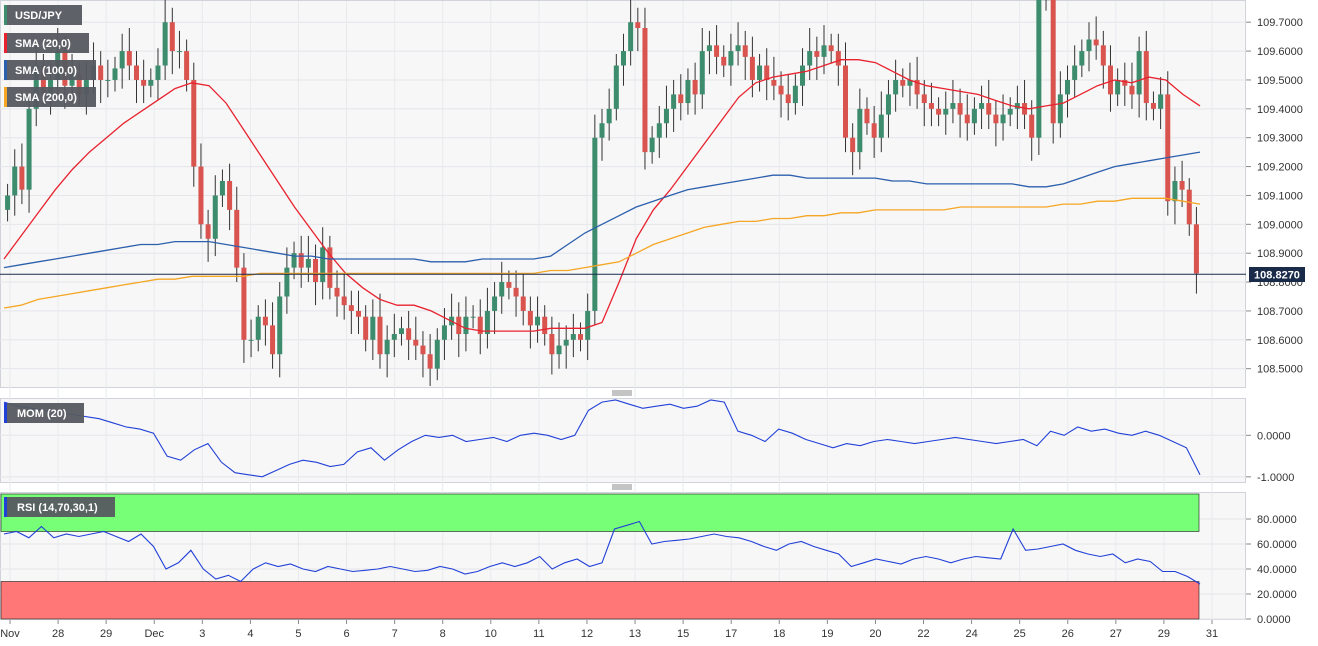 The width and height of the screenshot is (1318, 646). I want to click on x-tick-label: 28, so click(58, 634).